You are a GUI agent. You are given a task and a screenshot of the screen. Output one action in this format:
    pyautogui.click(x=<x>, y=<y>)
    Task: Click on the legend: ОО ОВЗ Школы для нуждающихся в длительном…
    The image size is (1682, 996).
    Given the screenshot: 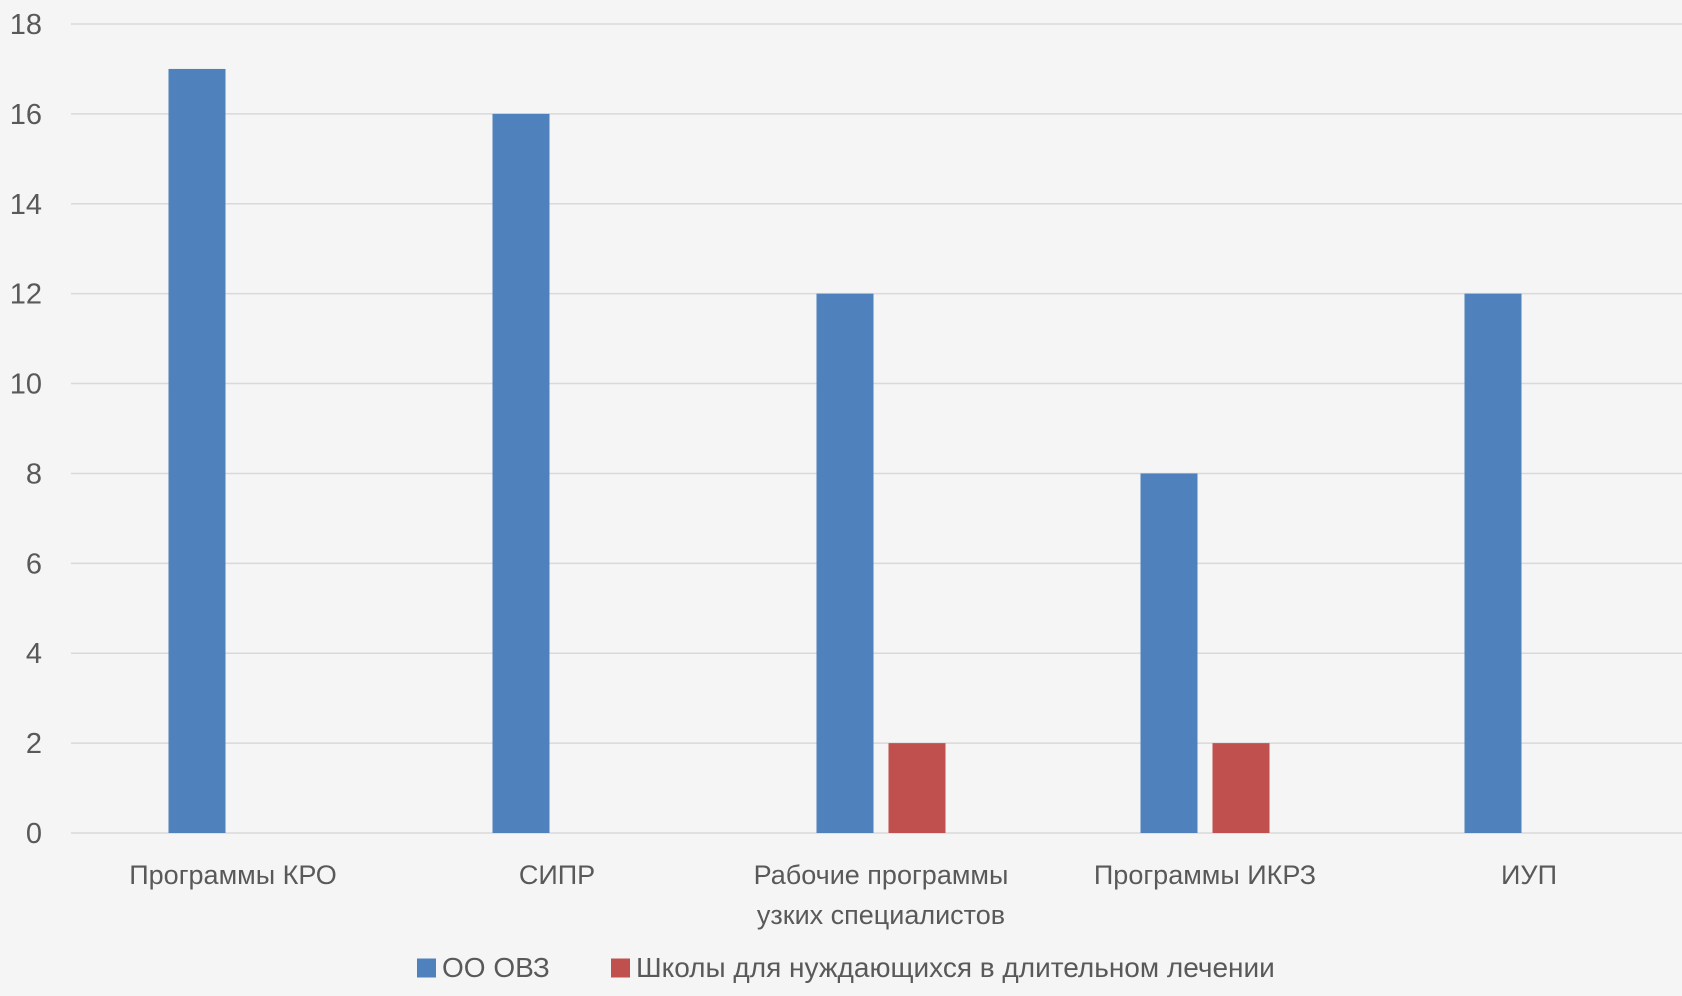 What is the action you would take?
    pyautogui.click(x=846, y=967)
    